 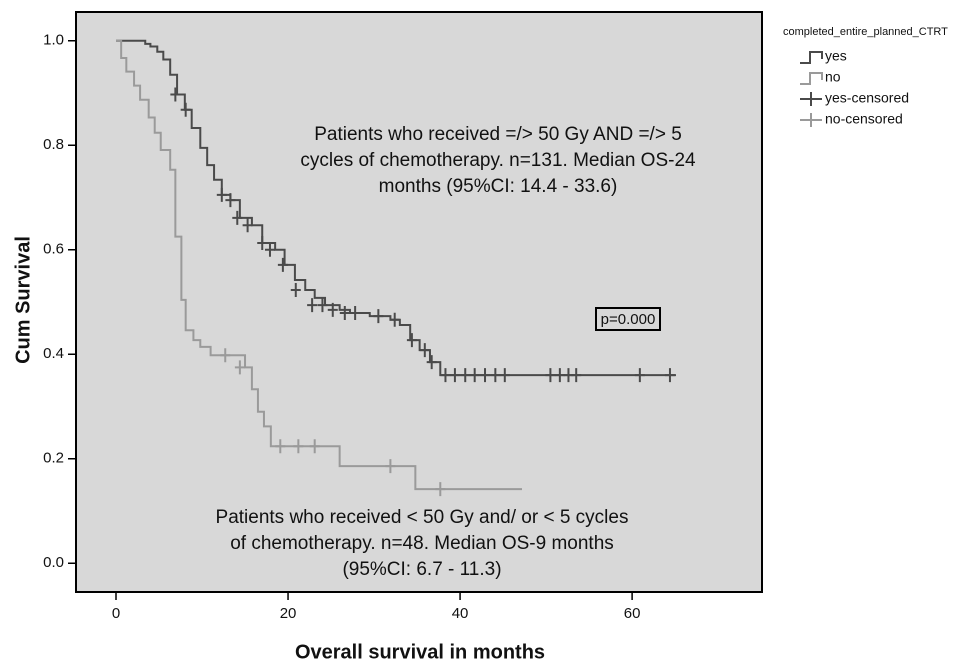 I want to click on y-tick-label: 0.6, so click(x=53, y=249).